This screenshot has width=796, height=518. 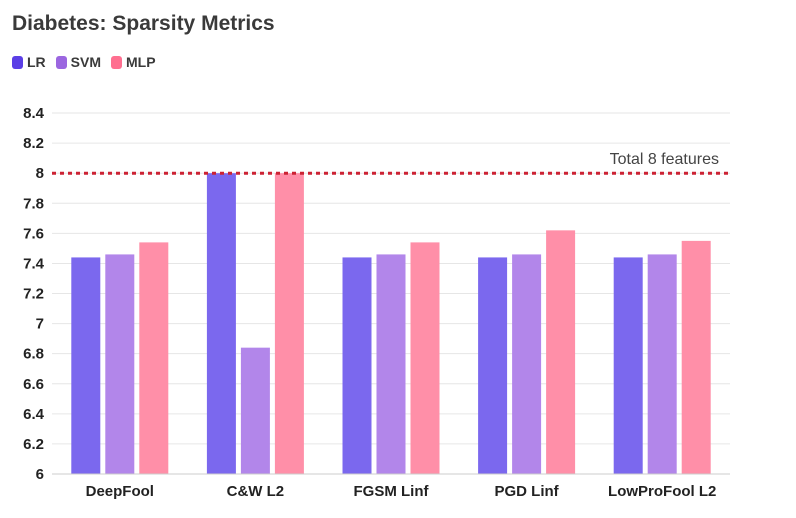 I want to click on legend-item-svm: SVM, so click(x=78, y=62).